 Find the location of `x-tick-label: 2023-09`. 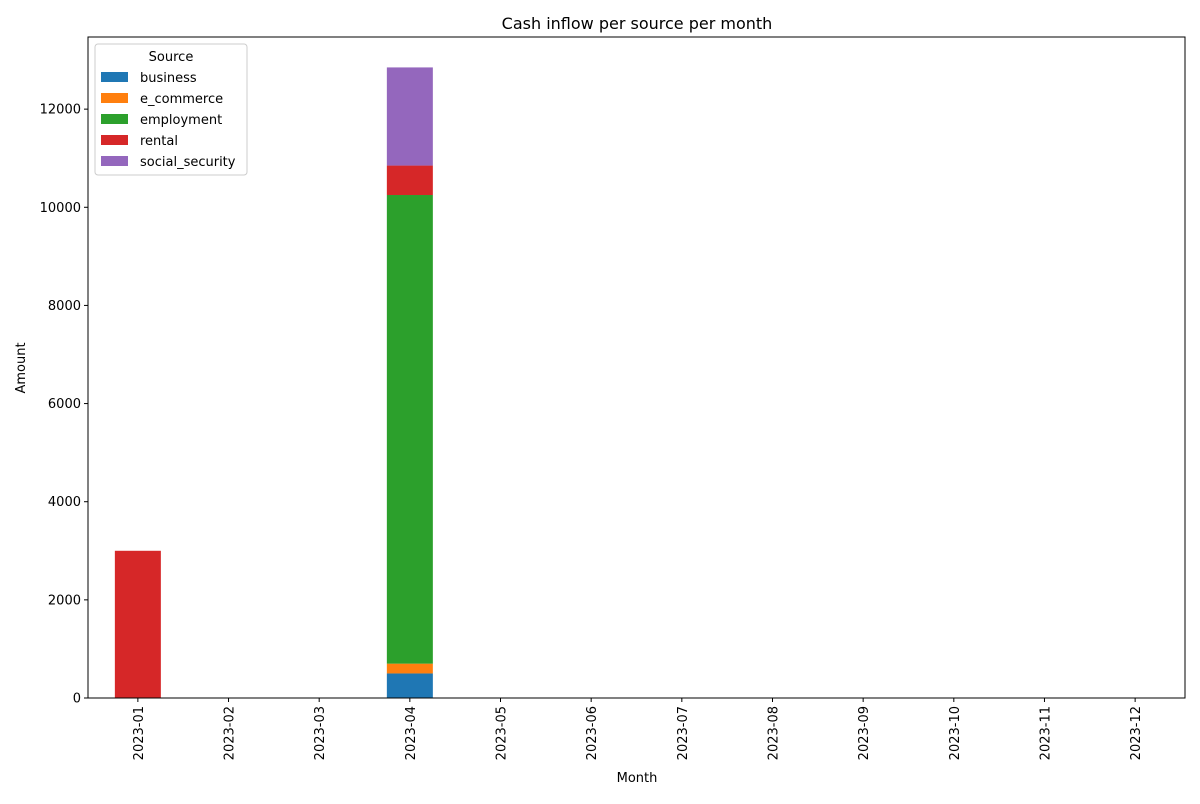

x-tick-label: 2023-09 is located at coordinates (864, 733).